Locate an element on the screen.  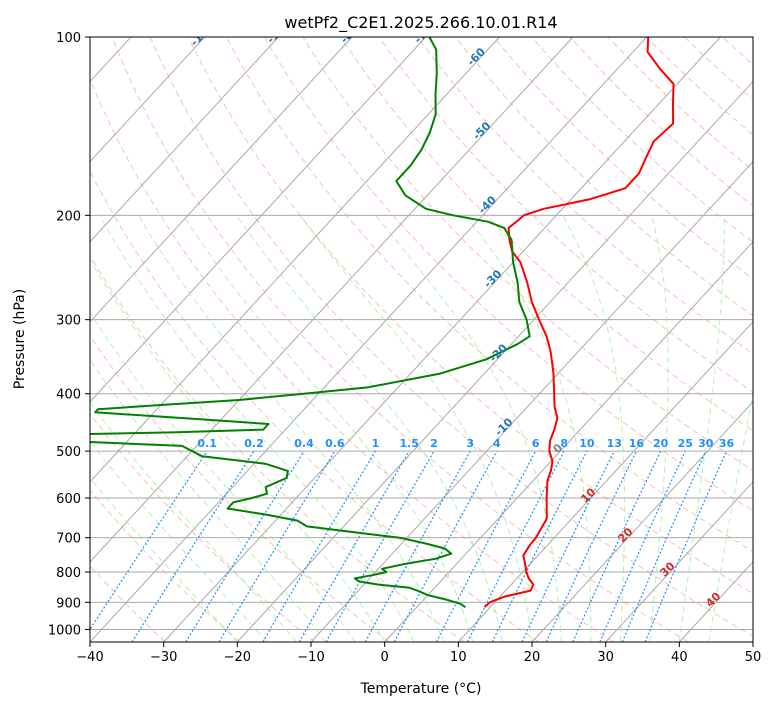
y-tick-label: 200 is located at coordinates (68, 216).